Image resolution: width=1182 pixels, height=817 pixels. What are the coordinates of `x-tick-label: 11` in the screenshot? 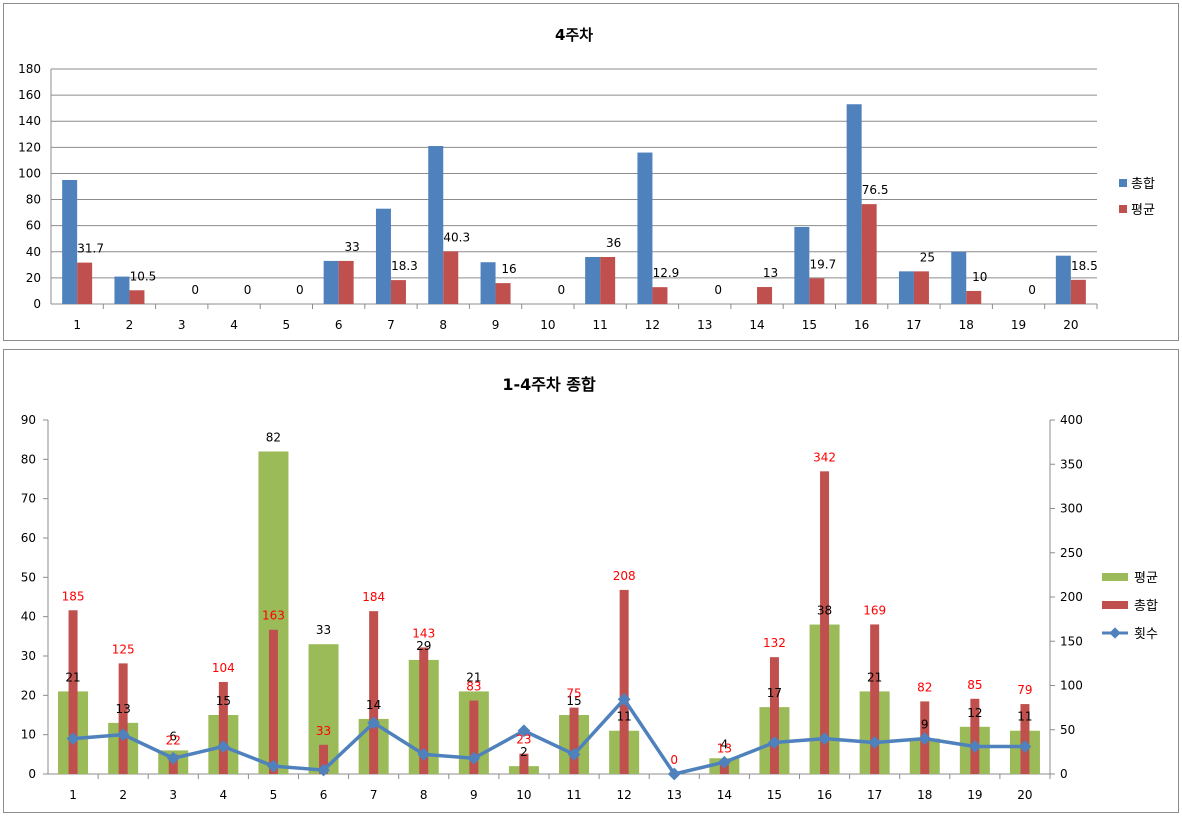 It's located at (573, 795).